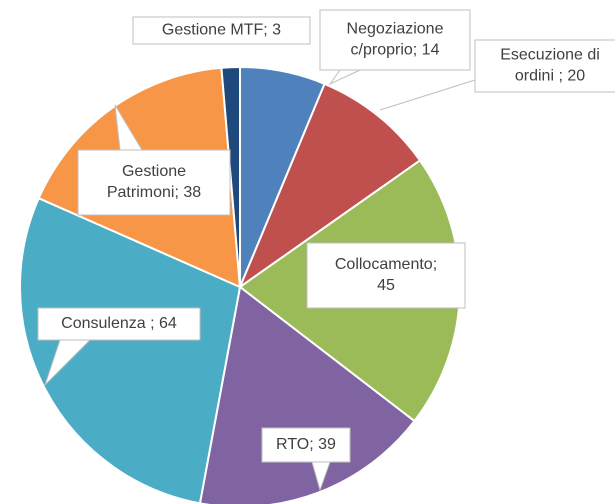 This screenshot has height=504, width=615. I want to click on data-label-text: 45, so click(386, 285).